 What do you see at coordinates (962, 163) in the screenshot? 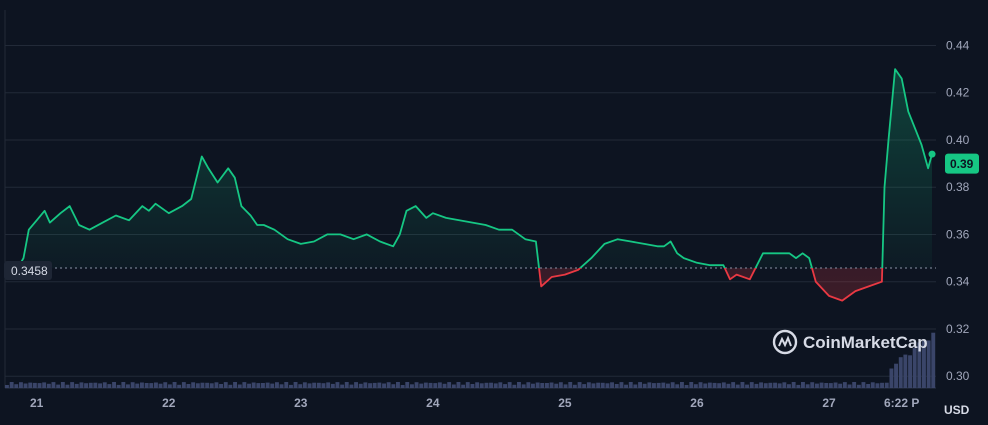
I see `current-price-badge: 0.39` at bounding box center [962, 163].